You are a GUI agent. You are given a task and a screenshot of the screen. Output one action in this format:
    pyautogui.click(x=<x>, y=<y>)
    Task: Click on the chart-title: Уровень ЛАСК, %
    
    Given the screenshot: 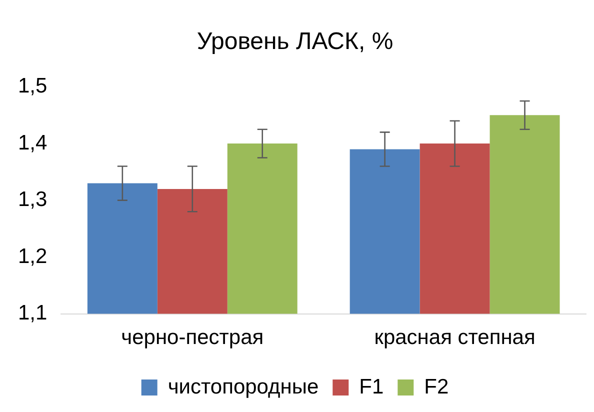 What is the action you would take?
    pyautogui.click(x=295, y=42)
    